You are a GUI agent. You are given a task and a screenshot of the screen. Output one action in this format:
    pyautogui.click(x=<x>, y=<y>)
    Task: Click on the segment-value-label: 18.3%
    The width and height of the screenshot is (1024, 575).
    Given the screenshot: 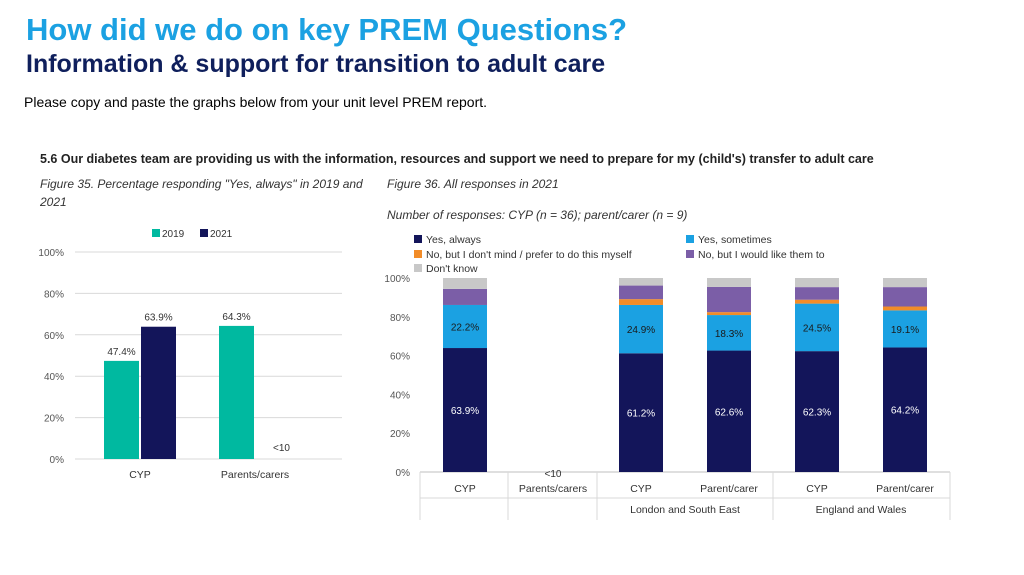 What is the action you would take?
    pyautogui.click(x=729, y=334)
    